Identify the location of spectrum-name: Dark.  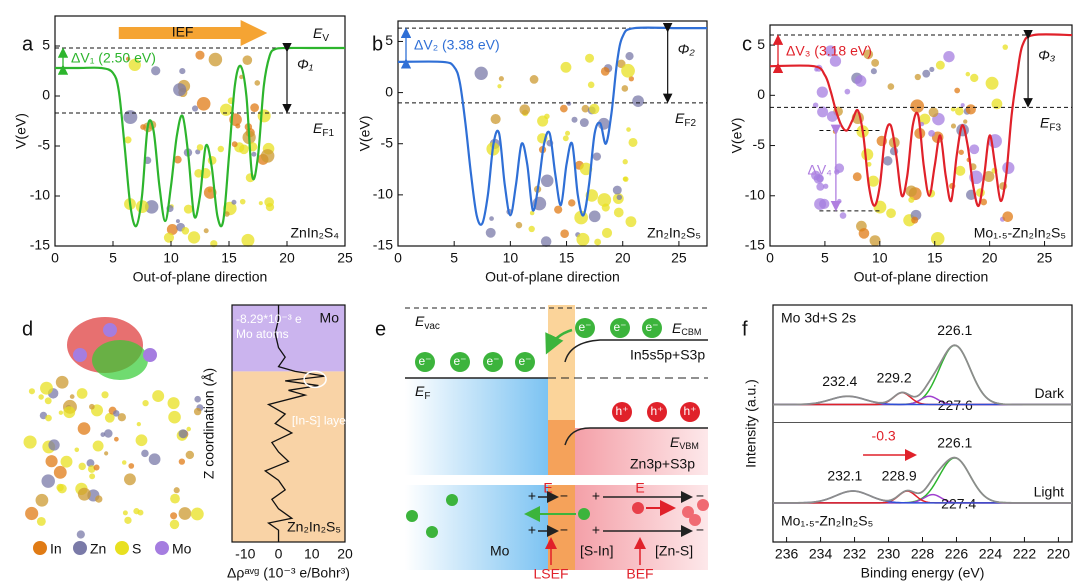
(1049, 393).